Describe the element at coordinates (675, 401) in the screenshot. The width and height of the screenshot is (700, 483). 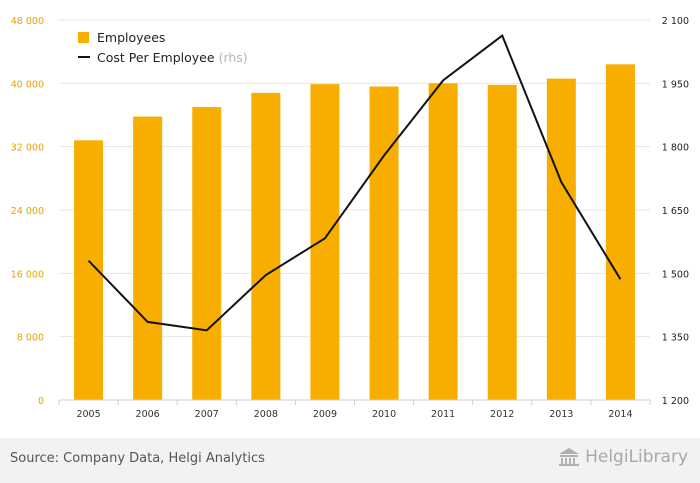
I see `right-axis-tick-label: 1 200` at that location.